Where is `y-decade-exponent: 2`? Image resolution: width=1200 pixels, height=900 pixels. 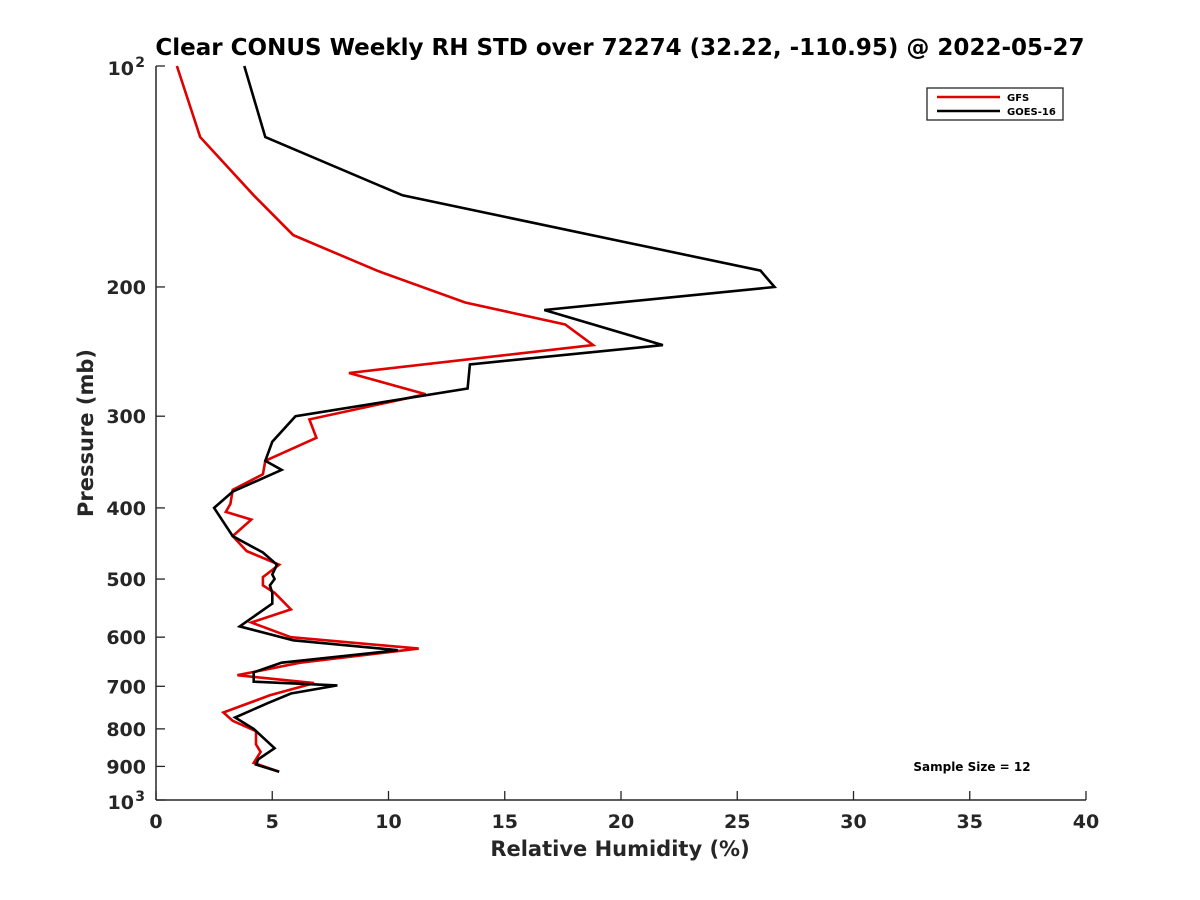 y-decade-exponent: 2 is located at coordinates (140, 63).